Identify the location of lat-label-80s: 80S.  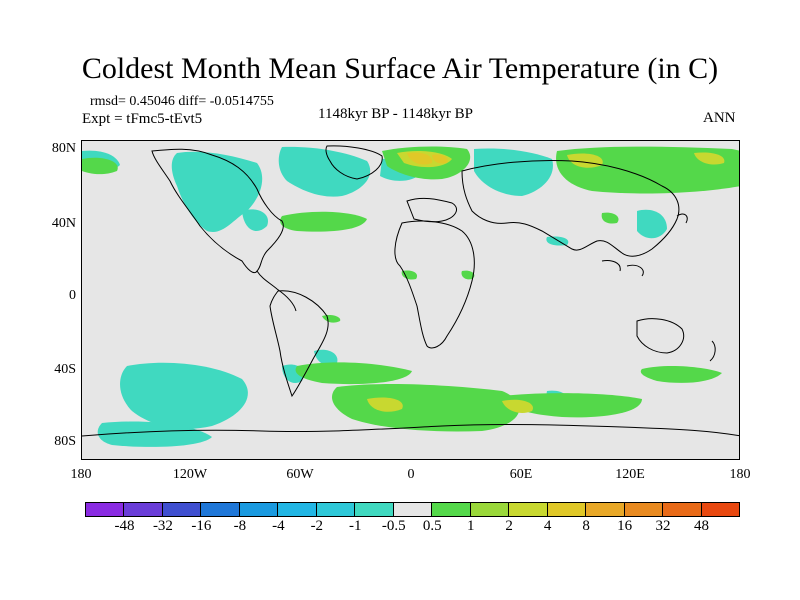
(65, 441).